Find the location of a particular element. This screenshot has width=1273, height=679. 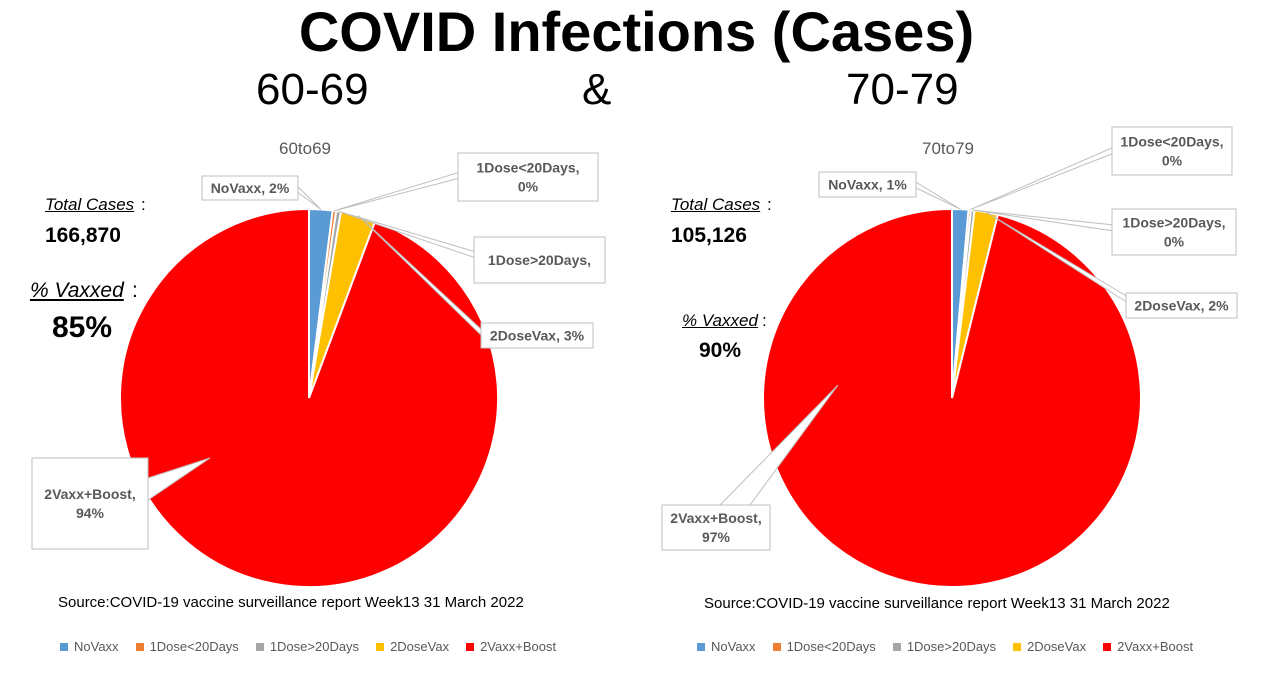

data-label: 97% is located at coordinates (716, 537).